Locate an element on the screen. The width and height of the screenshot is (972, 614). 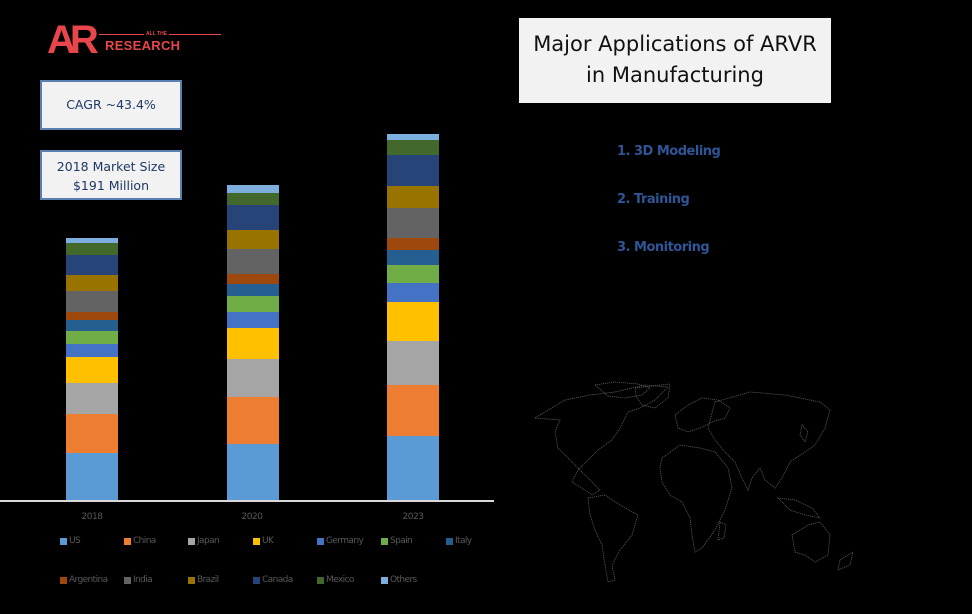
title-line-1: Major Applications of ARVR is located at coordinates (675, 44).